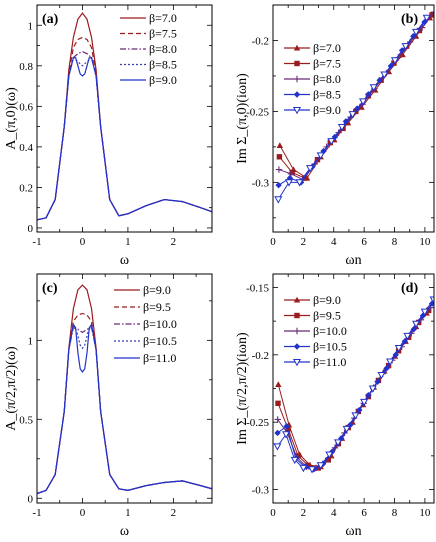  Describe the element at coordinates (334, 242) in the screenshot. I see `x-tick-label: 4` at that location.